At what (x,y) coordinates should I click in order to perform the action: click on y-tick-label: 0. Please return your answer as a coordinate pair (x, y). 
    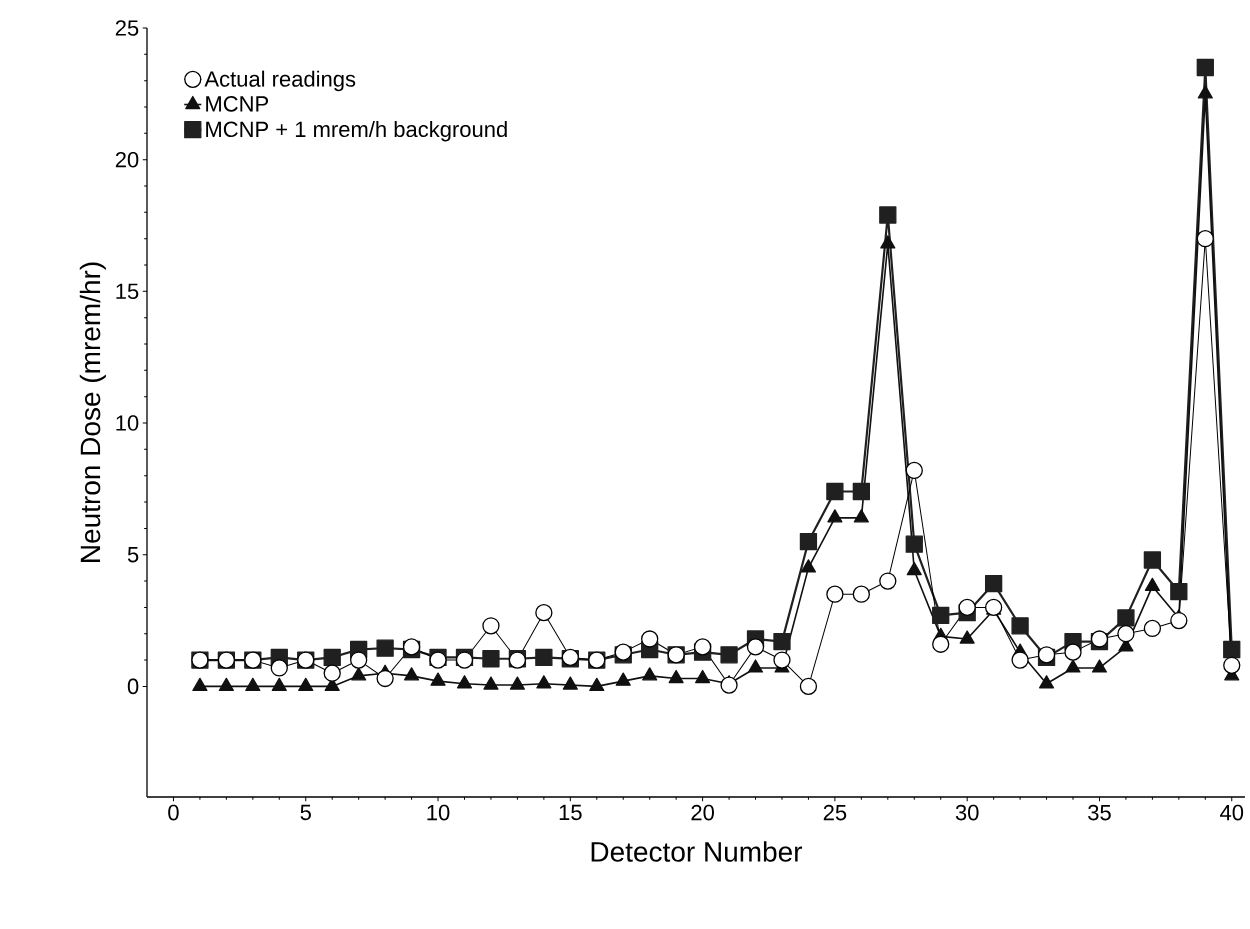
    Looking at the image, I should click on (133, 686).